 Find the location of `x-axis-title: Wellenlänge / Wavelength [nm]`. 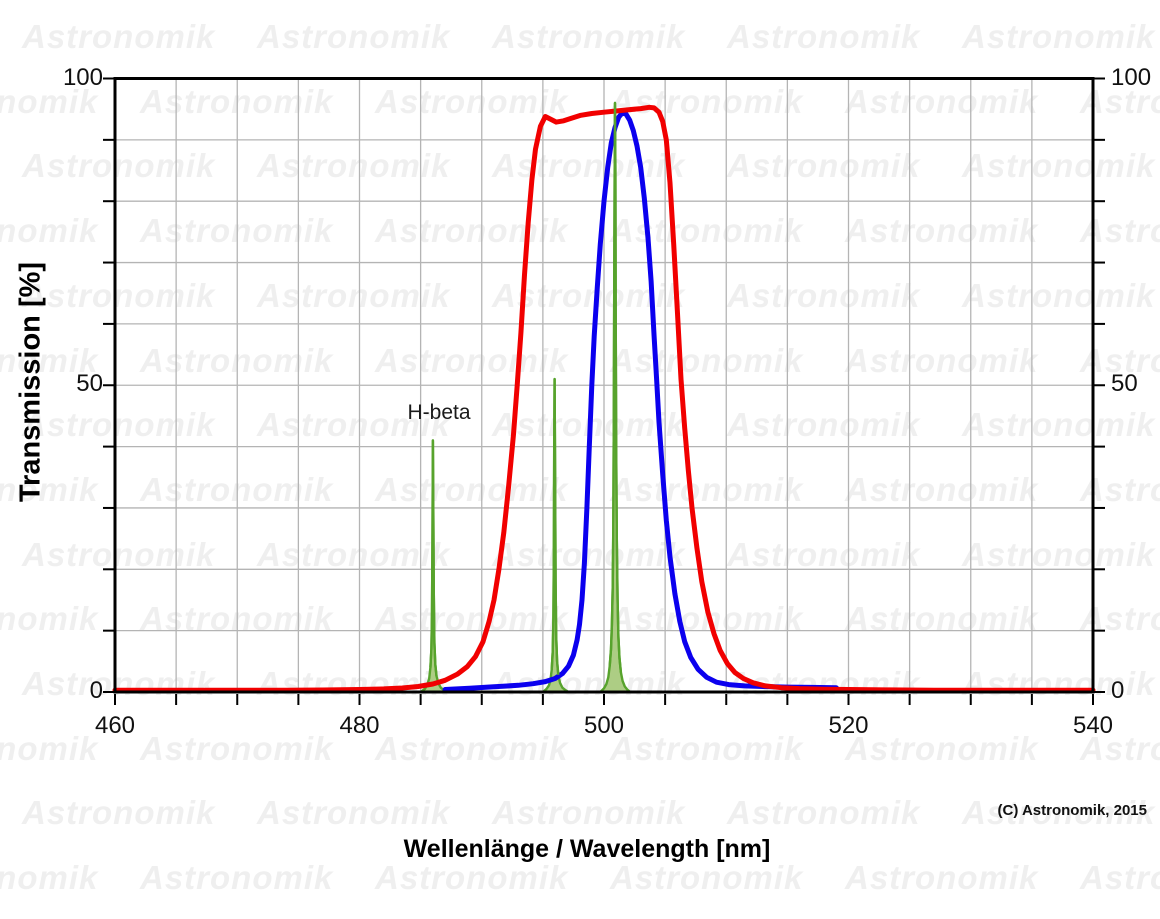

x-axis-title: Wellenlänge / Wavelength [nm] is located at coordinates (587, 849).